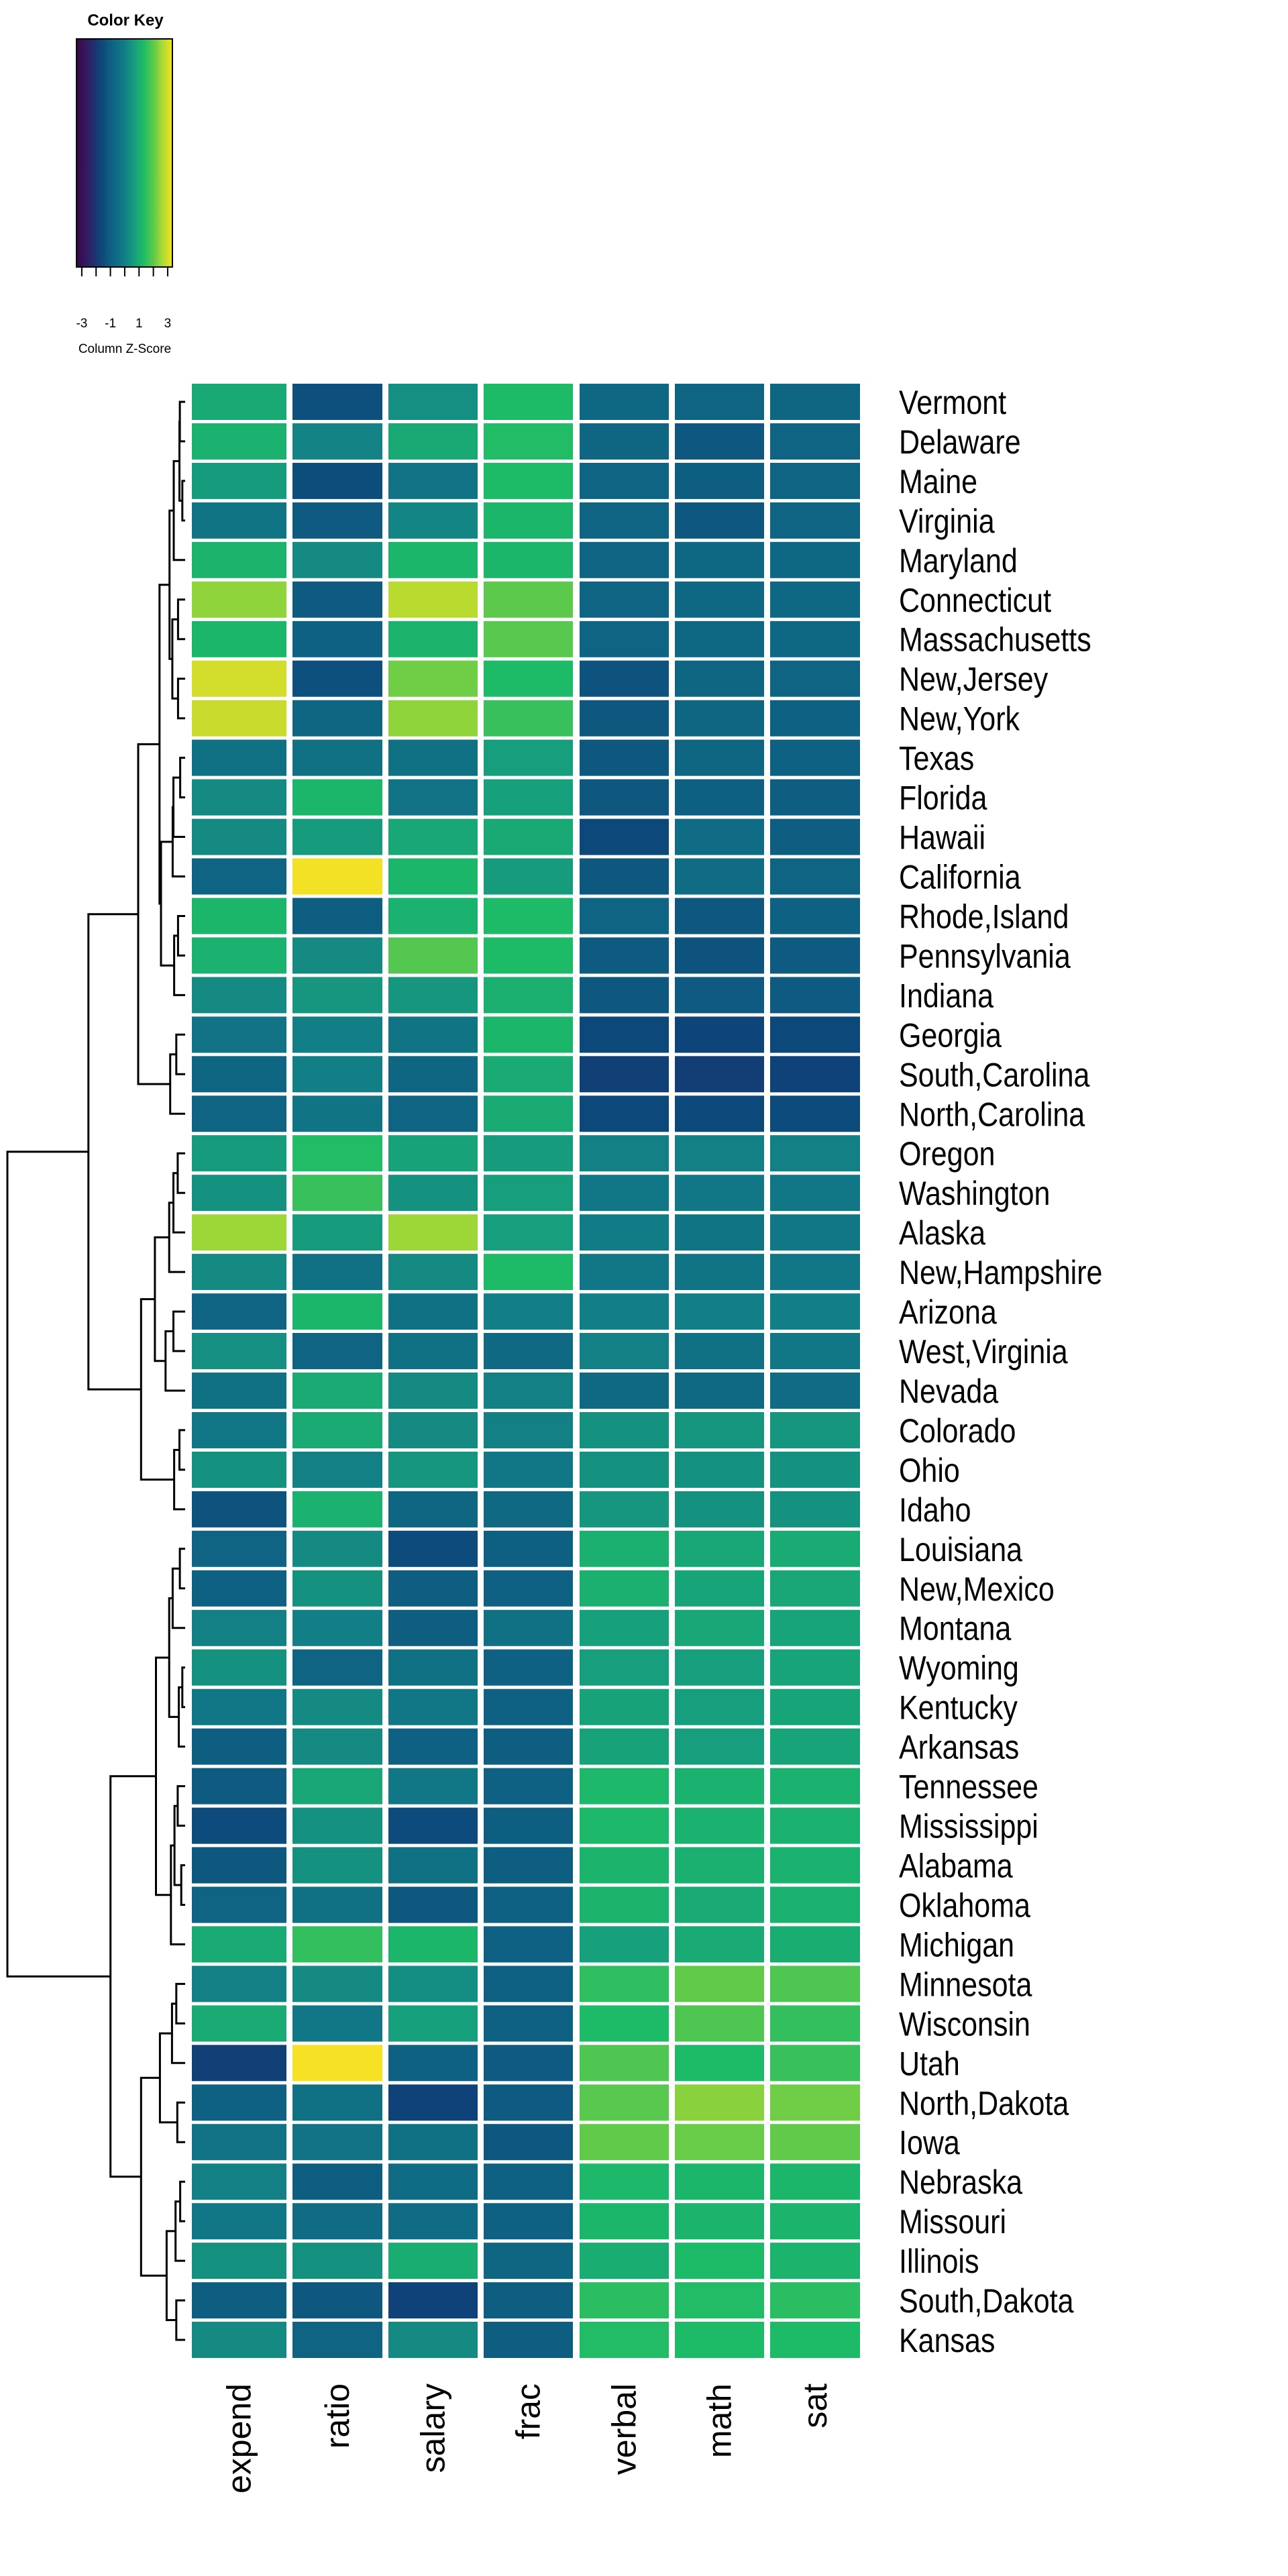 The height and width of the screenshot is (2576, 1288). I want to click on color-key-gradient, so click(124, 153).